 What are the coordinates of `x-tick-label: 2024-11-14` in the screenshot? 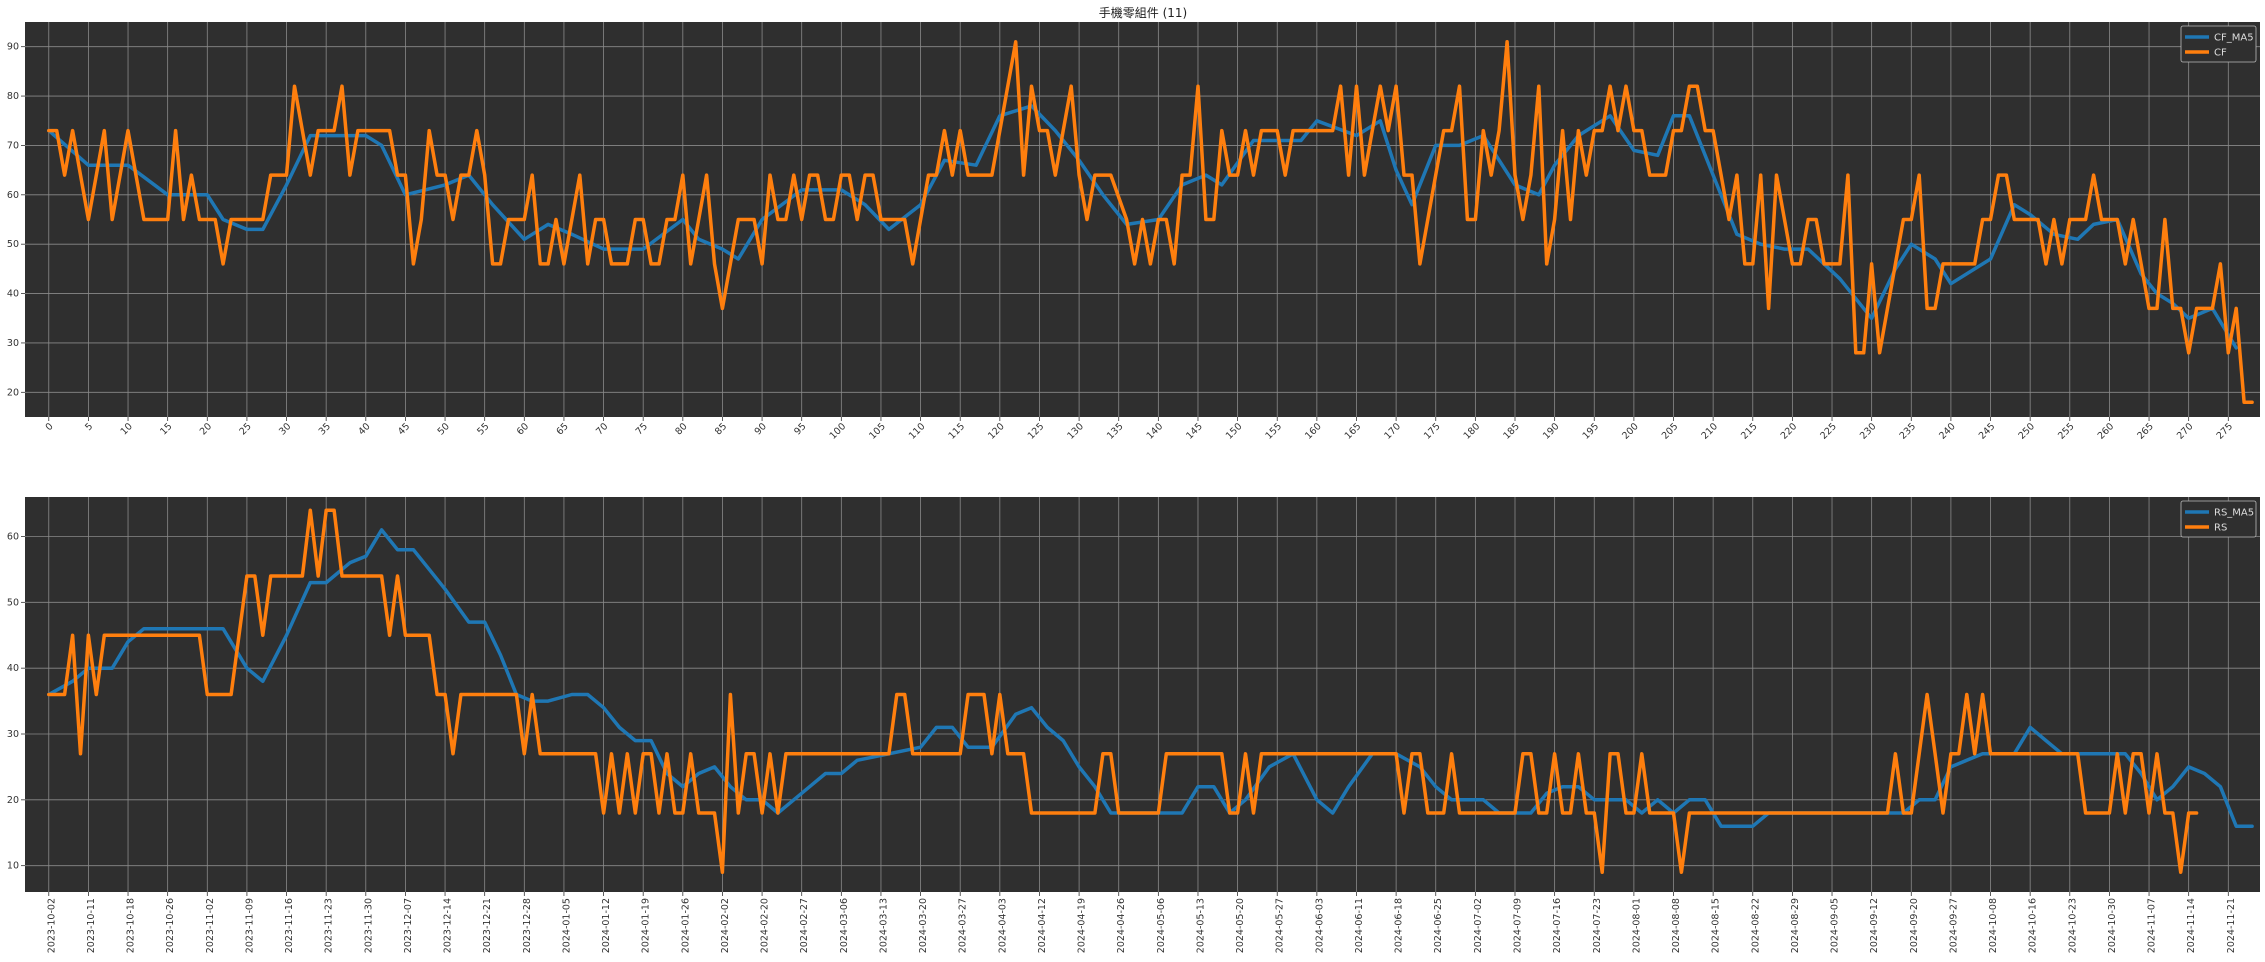 It's located at (2191, 925).